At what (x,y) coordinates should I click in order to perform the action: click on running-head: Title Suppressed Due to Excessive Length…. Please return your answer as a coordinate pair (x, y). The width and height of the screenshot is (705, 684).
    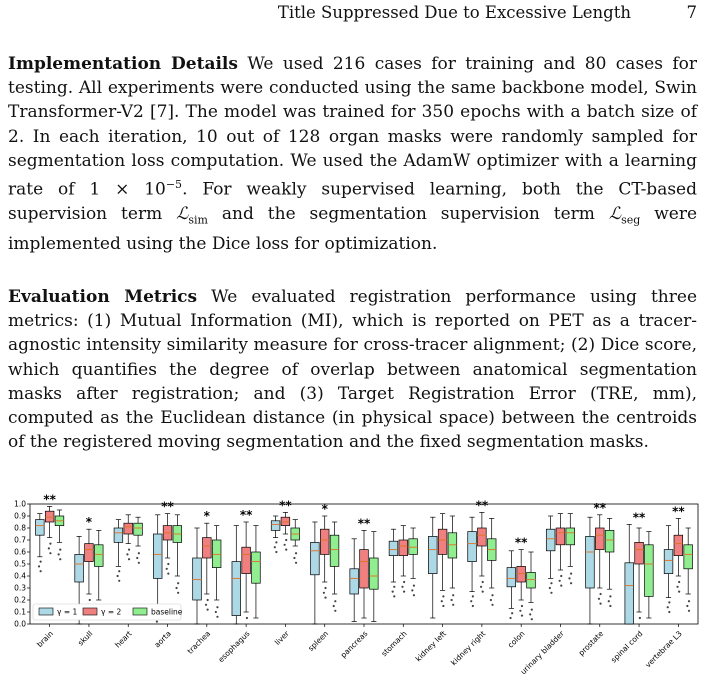
    Looking at the image, I should click on (348, 14).